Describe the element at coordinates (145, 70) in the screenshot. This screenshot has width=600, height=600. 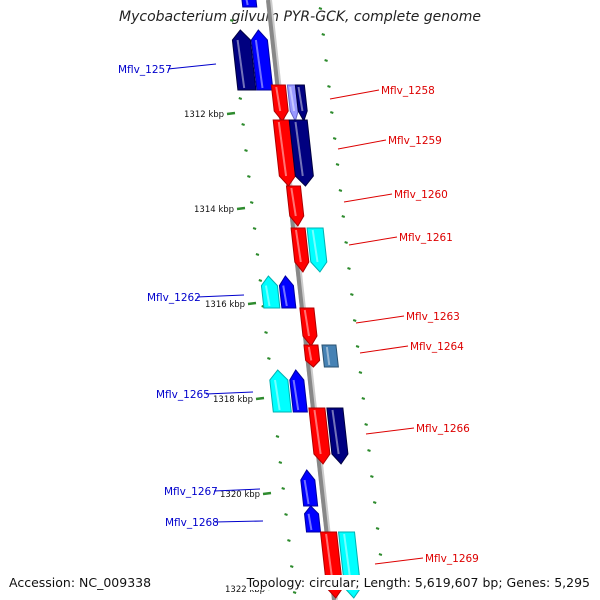
I see `gene-label-forward: Mflv_1257` at that location.